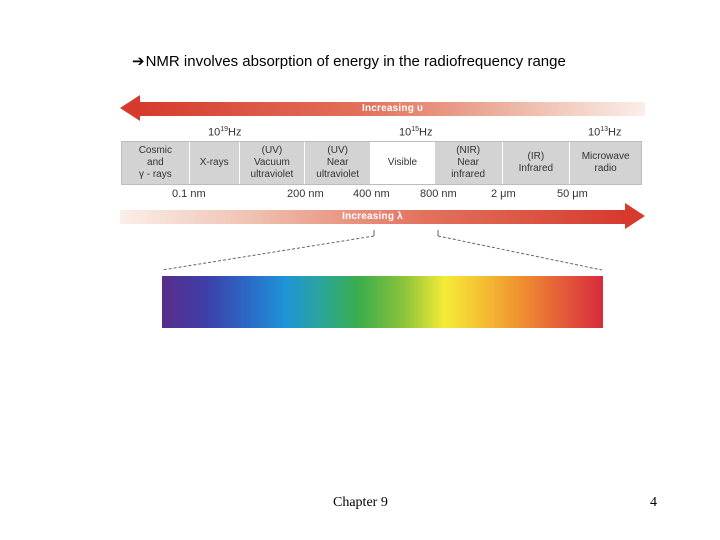 This screenshot has width=720, height=540. I want to click on increasing-wavelength-arrow: Increasing λ, so click(382, 216).